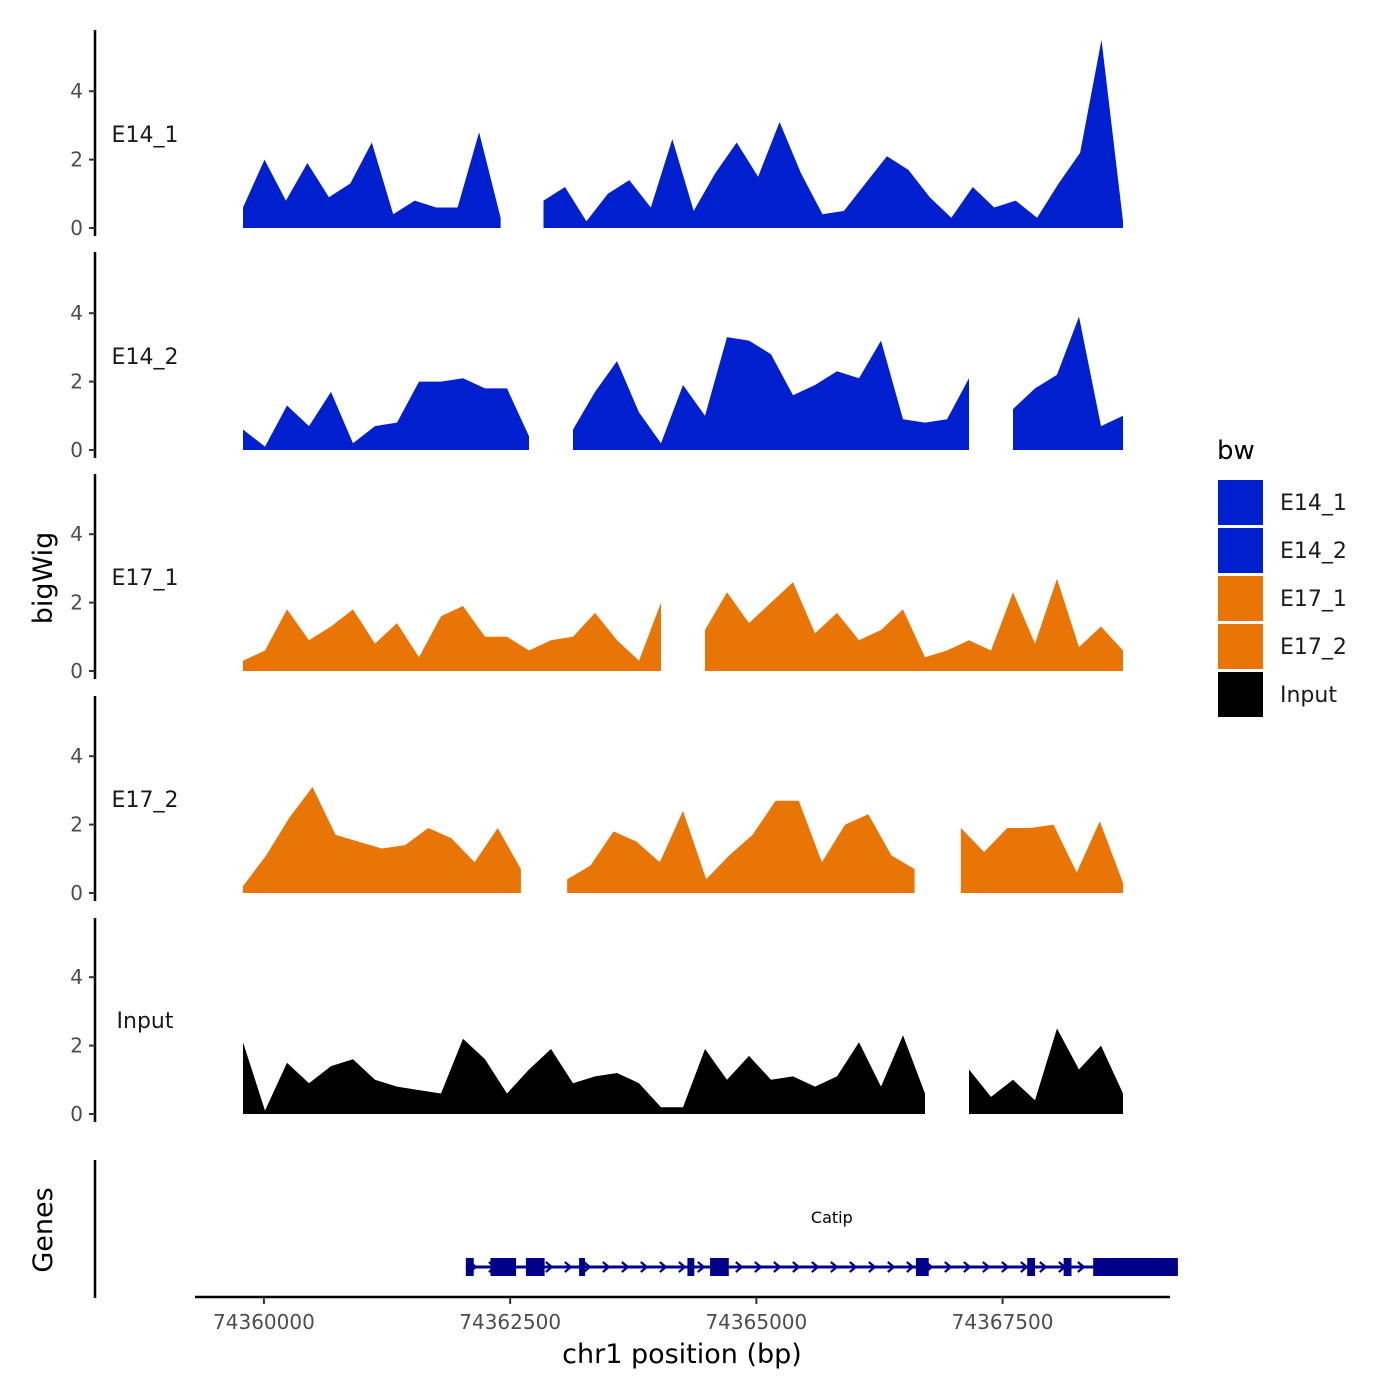  What do you see at coordinates (43, 1229) in the screenshot?
I see `genes-axis-title: Genes` at bounding box center [43, 1229].